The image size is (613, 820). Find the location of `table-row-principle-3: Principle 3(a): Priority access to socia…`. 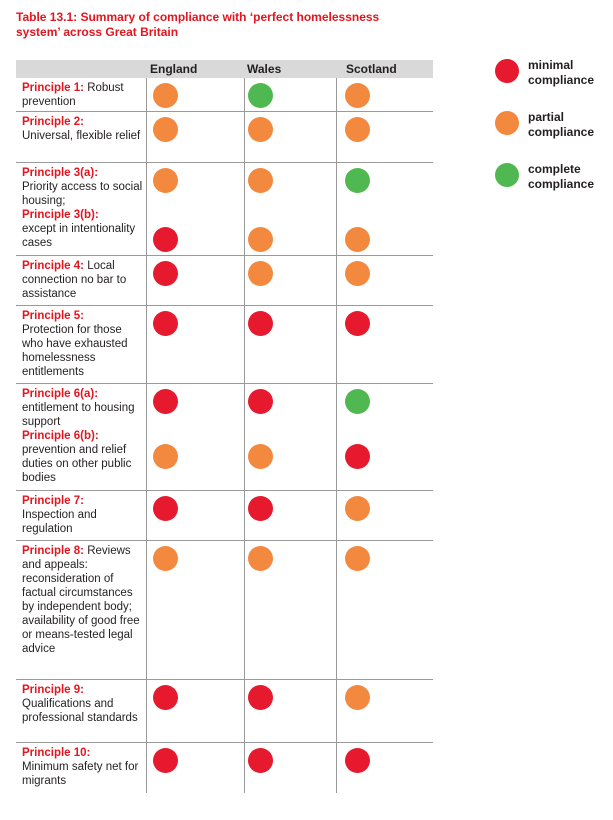

table-row-principle-3: Principle 3(a): Priority access to socia… is located at coordinates (224, 209).